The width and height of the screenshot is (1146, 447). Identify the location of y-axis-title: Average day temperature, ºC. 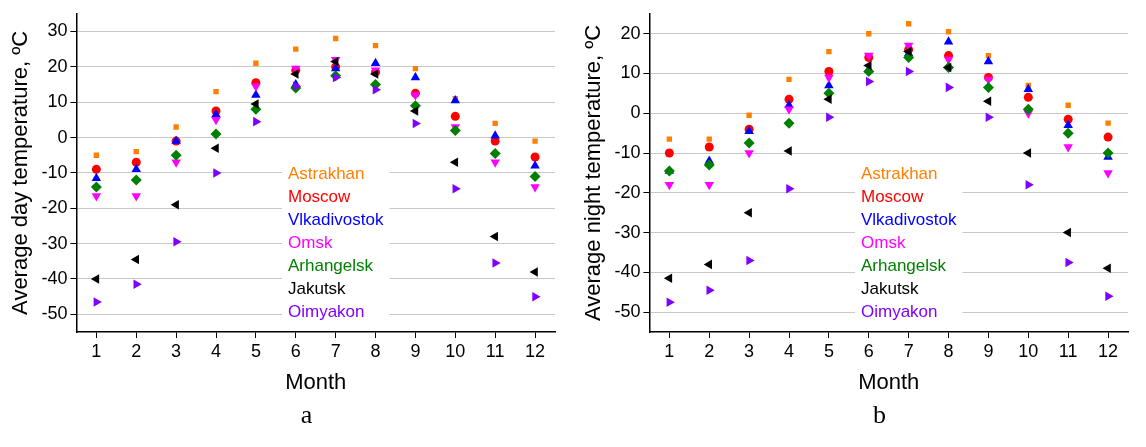
(20, 172).